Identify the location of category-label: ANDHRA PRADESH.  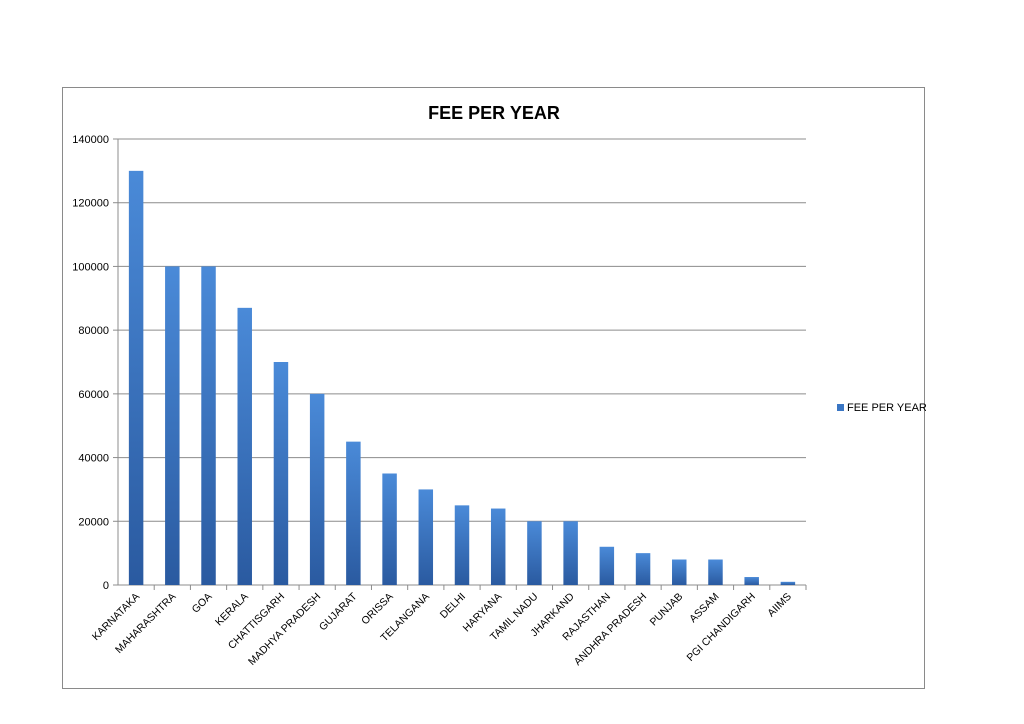
(610, 629).